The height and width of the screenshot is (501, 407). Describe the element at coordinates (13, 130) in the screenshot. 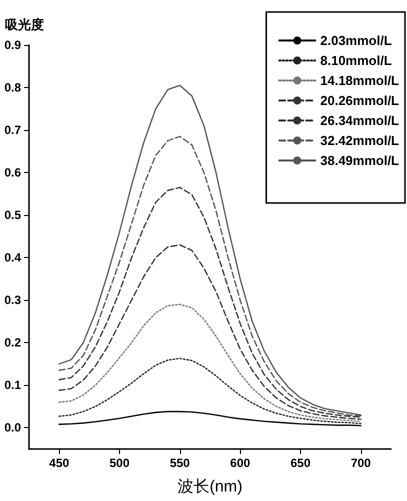

I see `y-tick-label: 0.7` at that location.